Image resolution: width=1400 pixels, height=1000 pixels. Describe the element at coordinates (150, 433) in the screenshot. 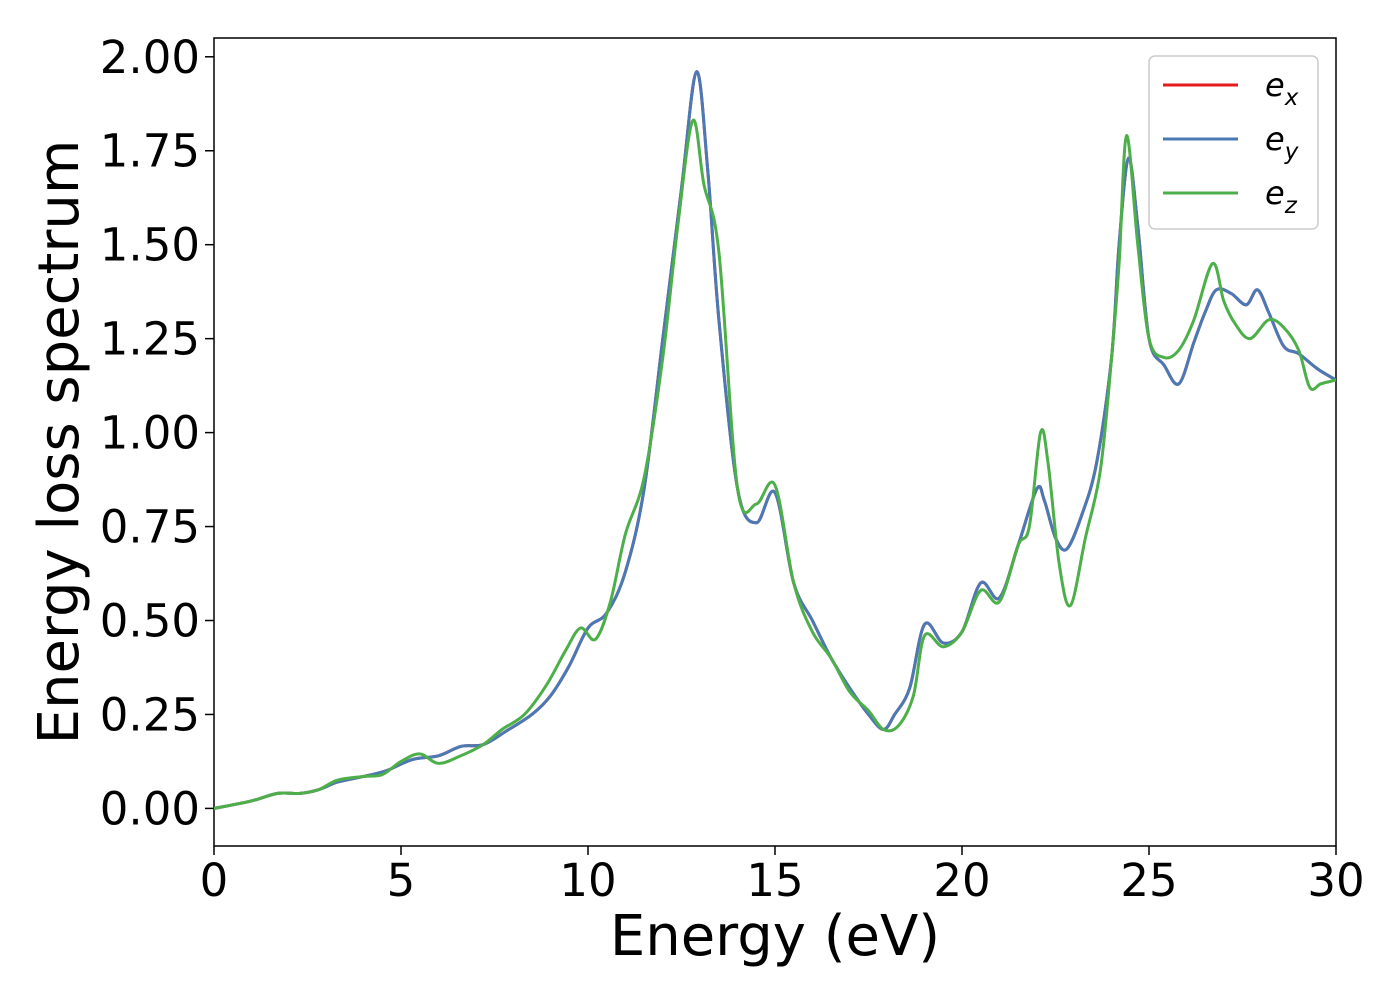

I see `y-tick-label: 1.00` at that location.